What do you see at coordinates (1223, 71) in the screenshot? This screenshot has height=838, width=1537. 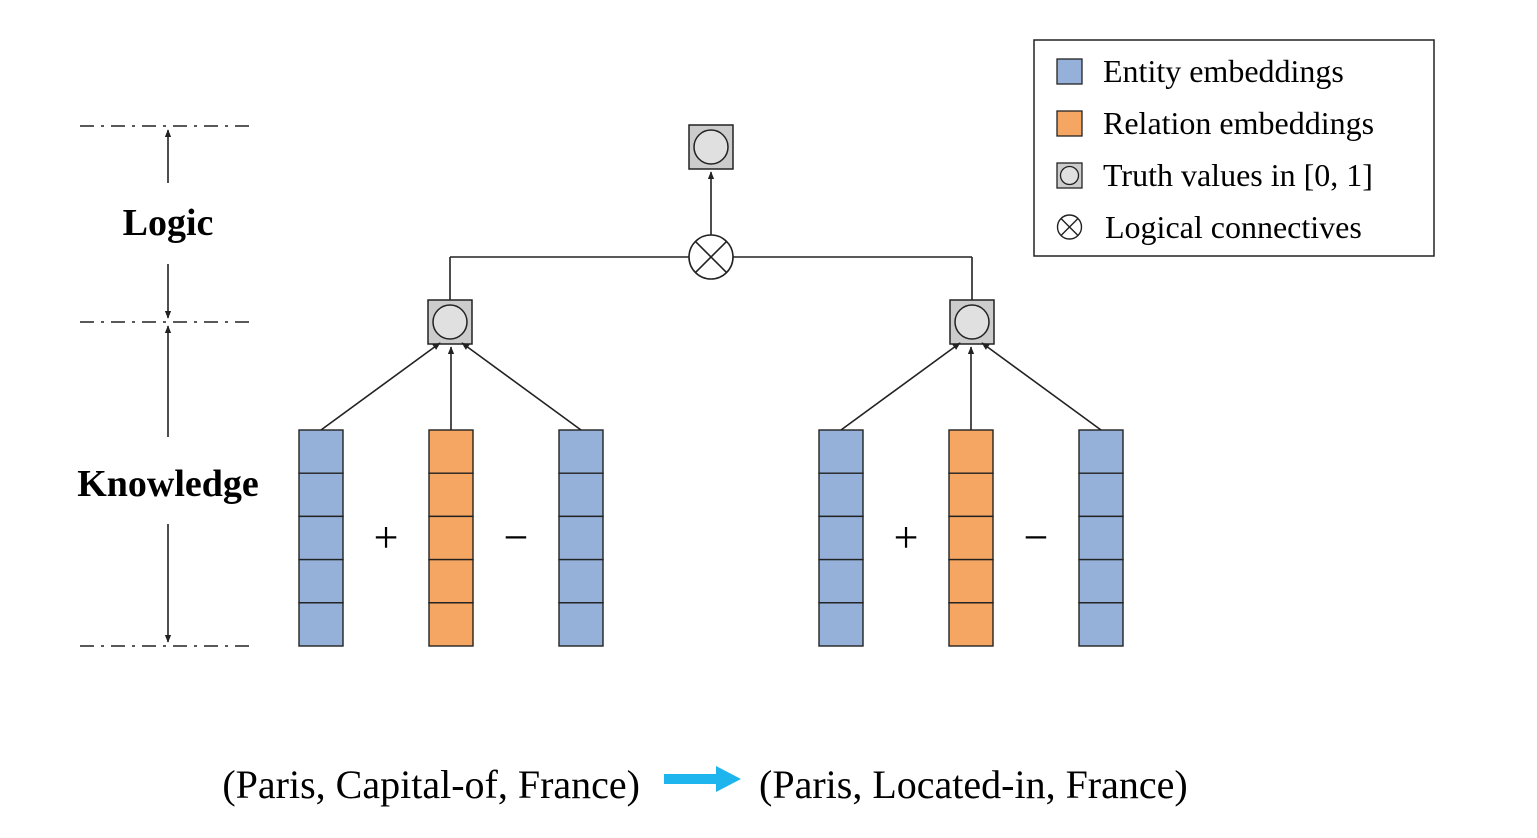 I see `legend-label-entity: Entity embeddings` at bounding box center [1223, 71].